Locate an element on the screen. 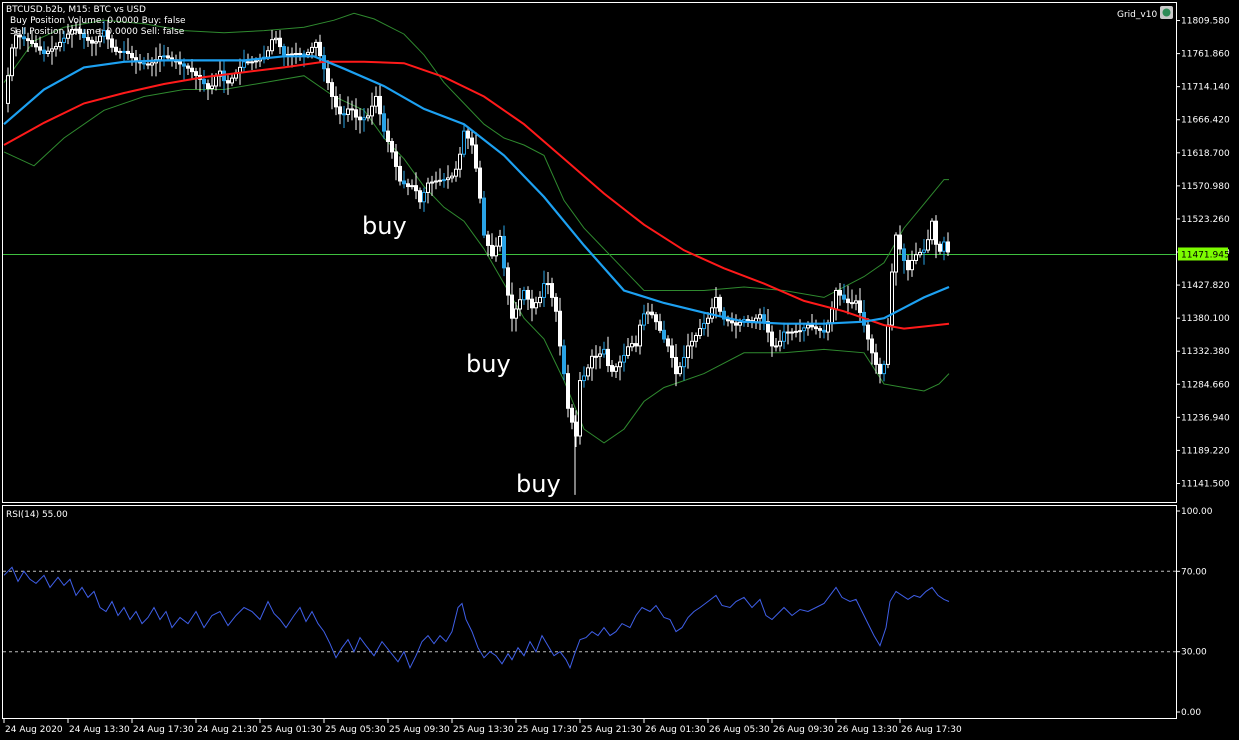 The height and width of the screenshot is (740, 1239). time-tick-label: 26 Aug 05:30 is located at coordinates (739, 730).